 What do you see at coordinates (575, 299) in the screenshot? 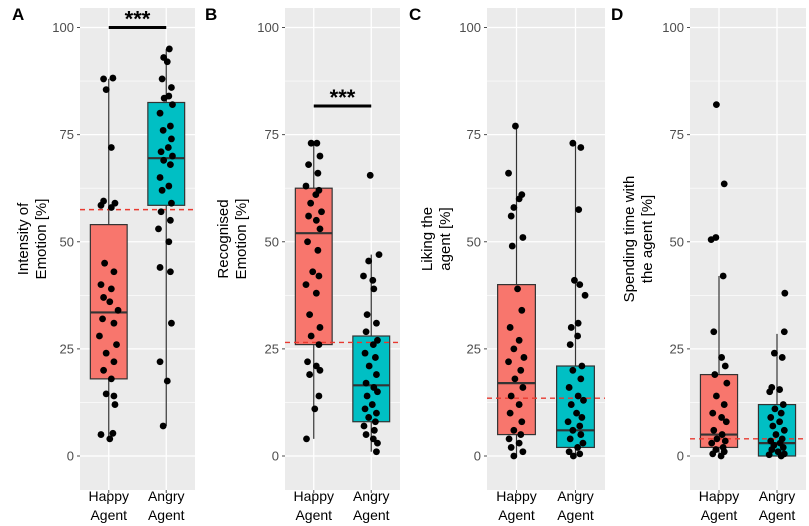
I see `box-angry` at bounding box center [575, 299].